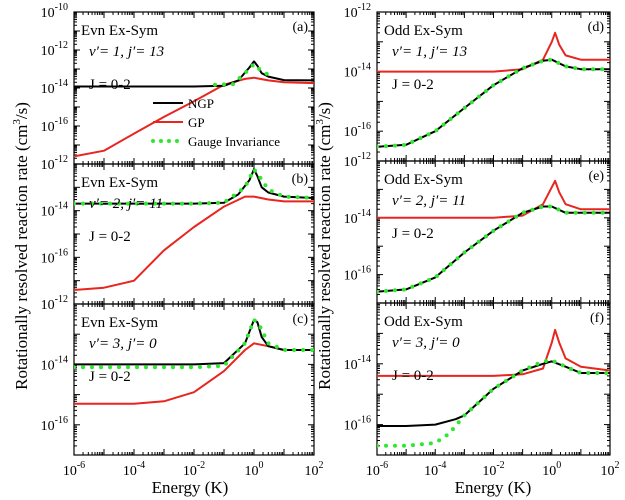 The width and height of the screenshot is (625, 500). I want to click on panel-letter: (d), so click(596, 27).